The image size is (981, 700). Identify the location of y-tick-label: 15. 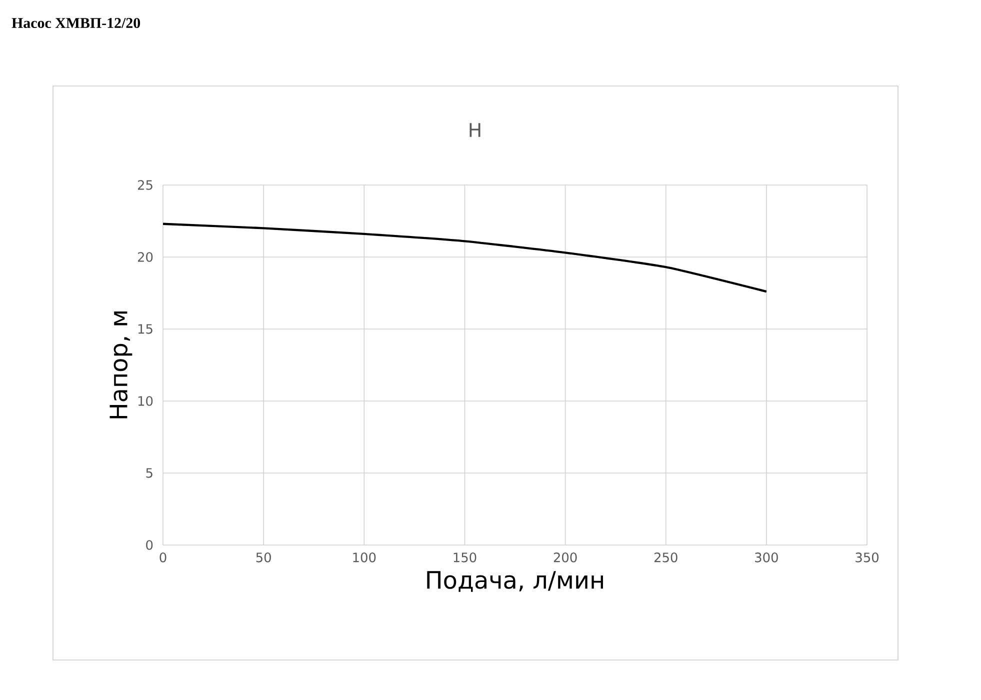
(145, 329).